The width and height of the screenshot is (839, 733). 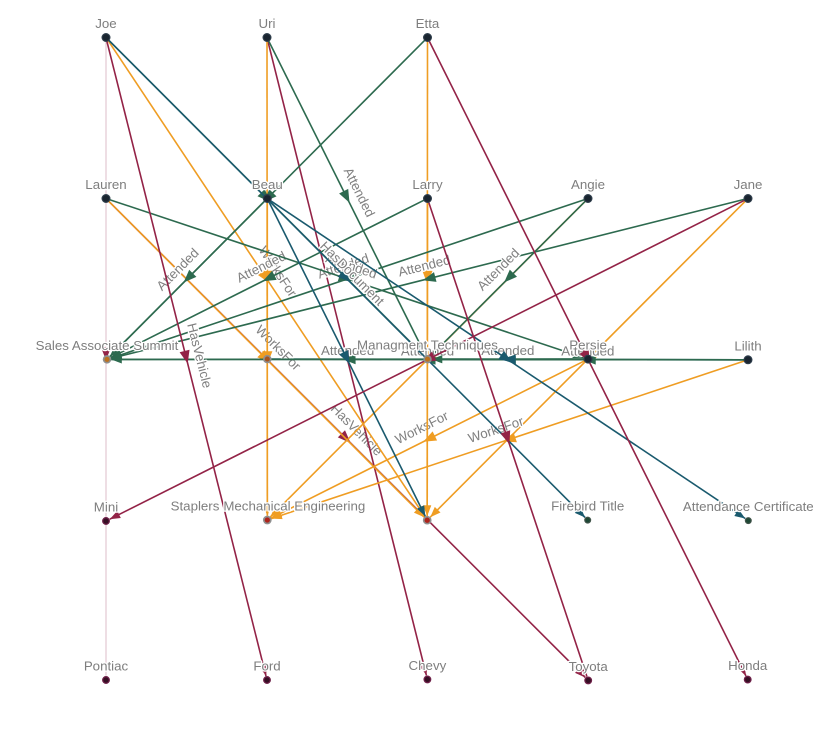 What do you see at coordinates (588, 184) in the screenshot?
I see `svg-text: Angie` at bounding box center [588, 184].